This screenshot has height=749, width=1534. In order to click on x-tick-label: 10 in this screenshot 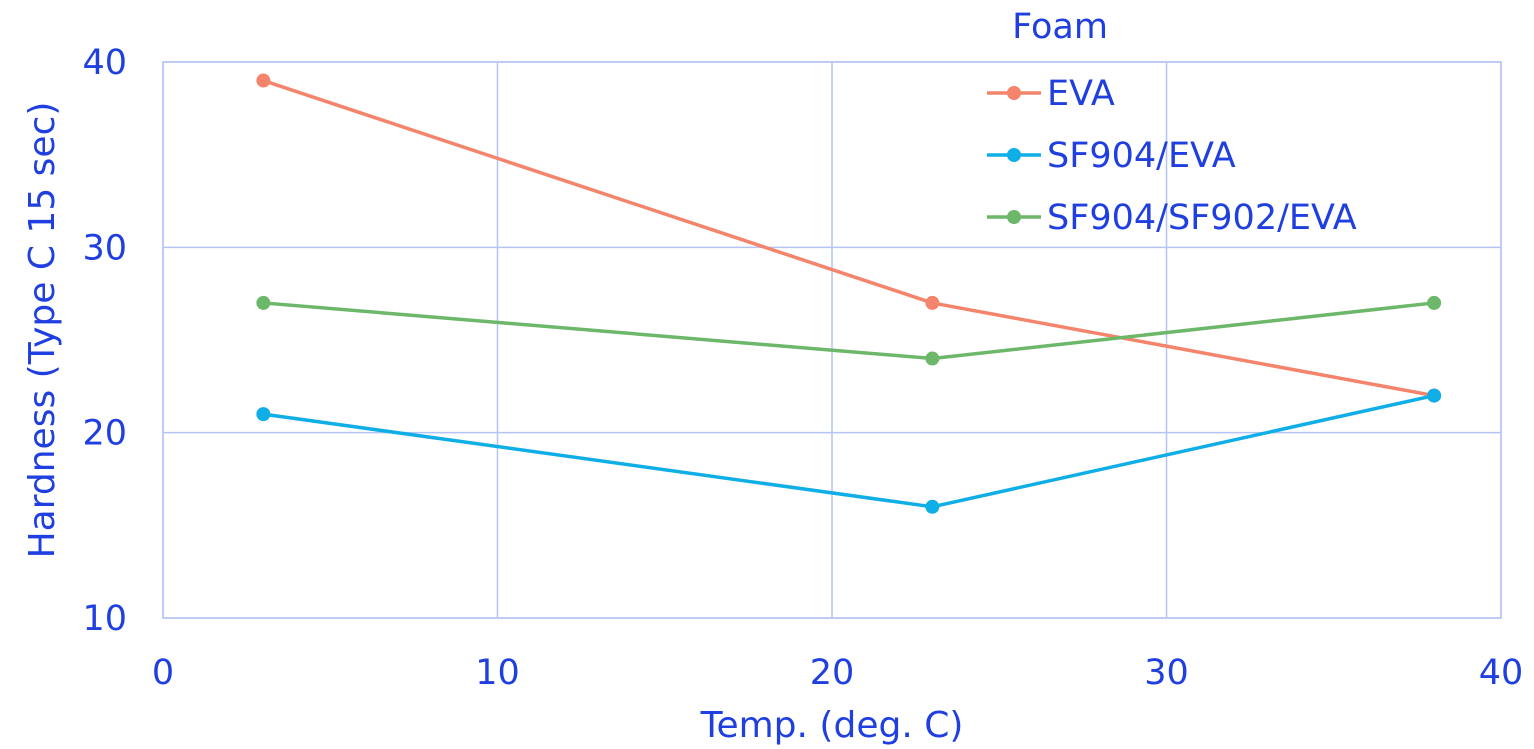, I will do `click(497, 673)`.